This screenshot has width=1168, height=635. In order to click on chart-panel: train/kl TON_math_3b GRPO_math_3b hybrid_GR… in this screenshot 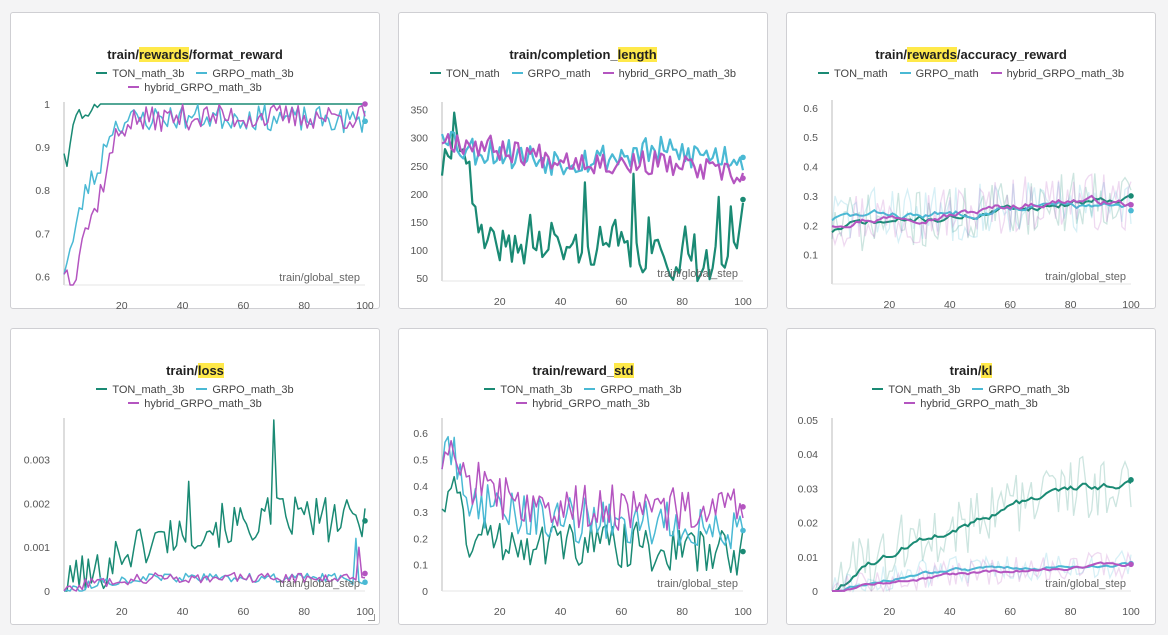, I will do `click(971, 476)`.